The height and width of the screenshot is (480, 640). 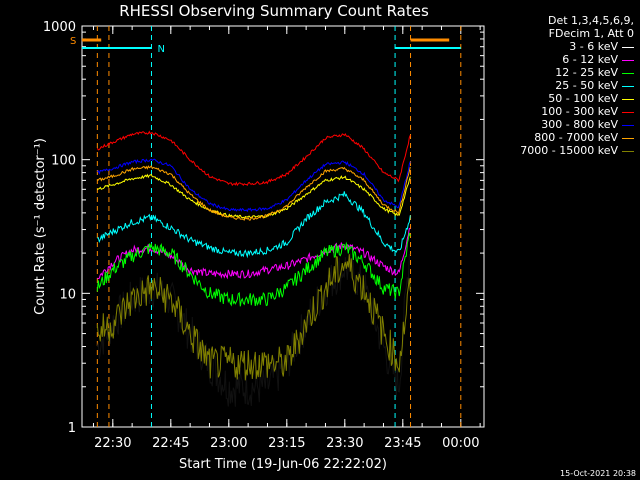 I want to click on legend-item: 50 - 100 keV, so click(x=577, y=98).